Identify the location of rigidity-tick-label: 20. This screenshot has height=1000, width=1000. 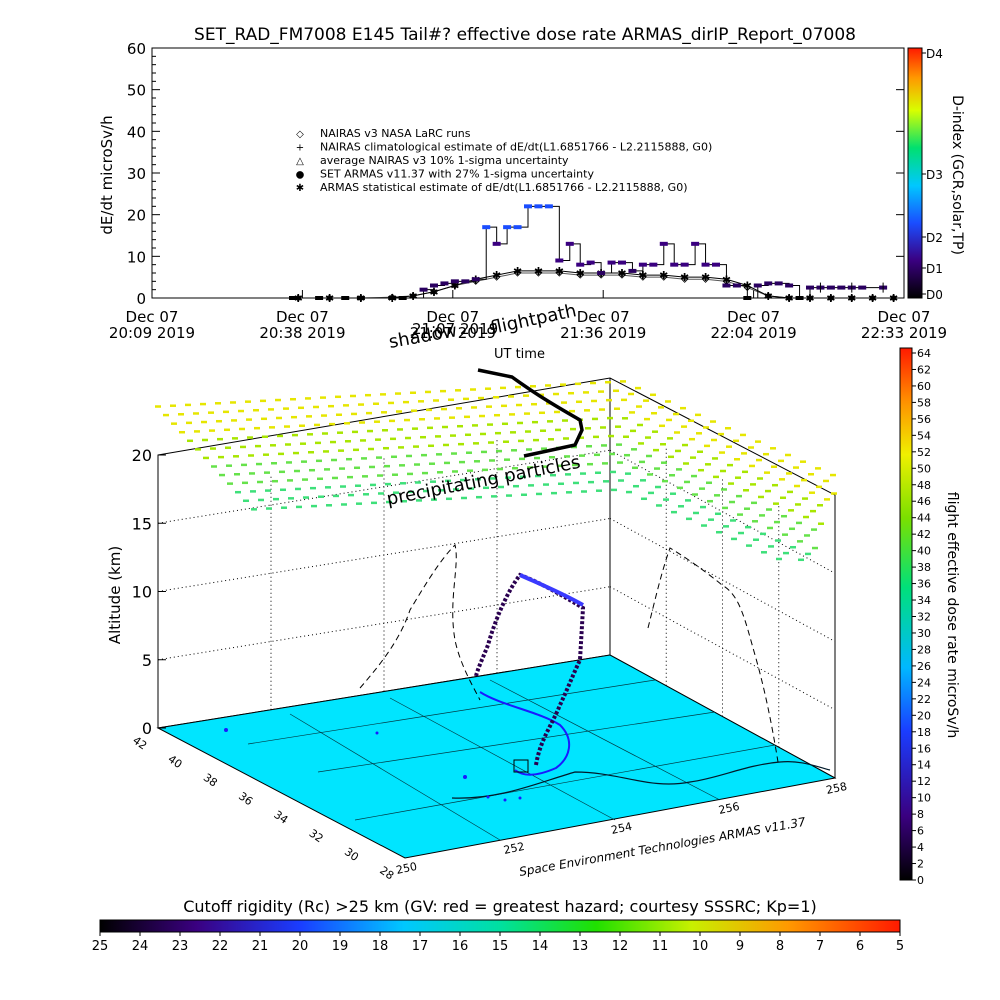
(300, 946).